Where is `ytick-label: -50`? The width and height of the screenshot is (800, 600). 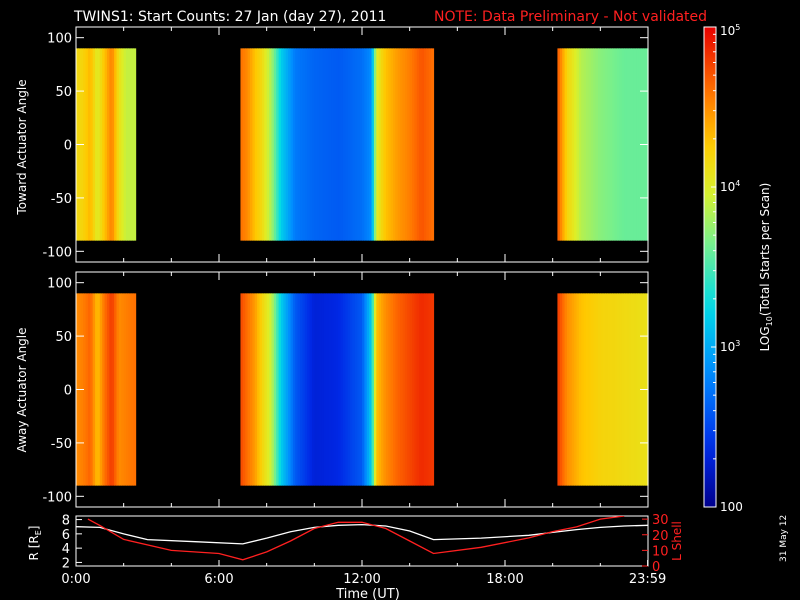
ytick-label: -50 is located at coordinates (61, 199).